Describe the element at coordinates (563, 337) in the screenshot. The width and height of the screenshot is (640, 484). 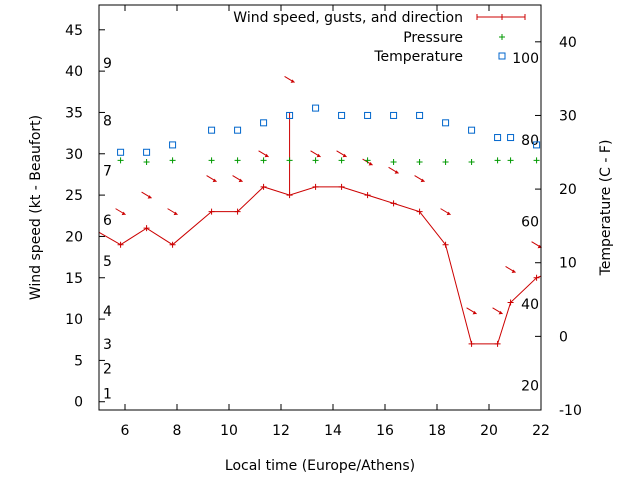
I see `y2-tick-label: 0` at that location.